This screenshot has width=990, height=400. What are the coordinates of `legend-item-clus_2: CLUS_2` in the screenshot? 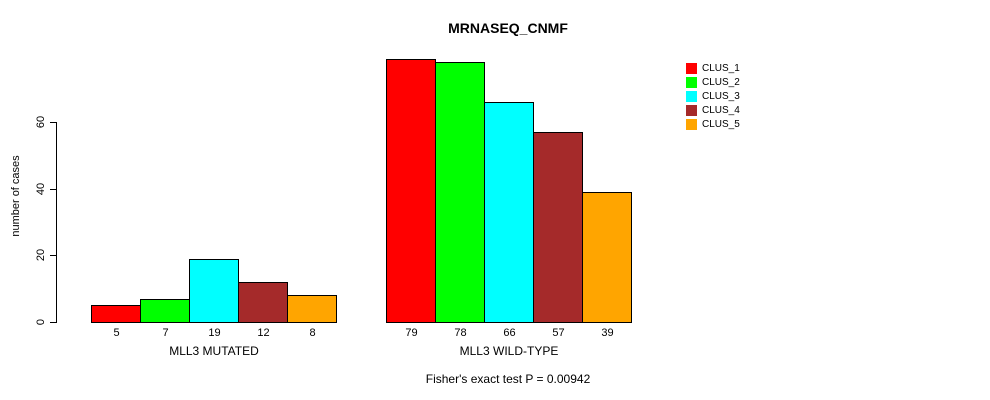 It's located at (713, 82).